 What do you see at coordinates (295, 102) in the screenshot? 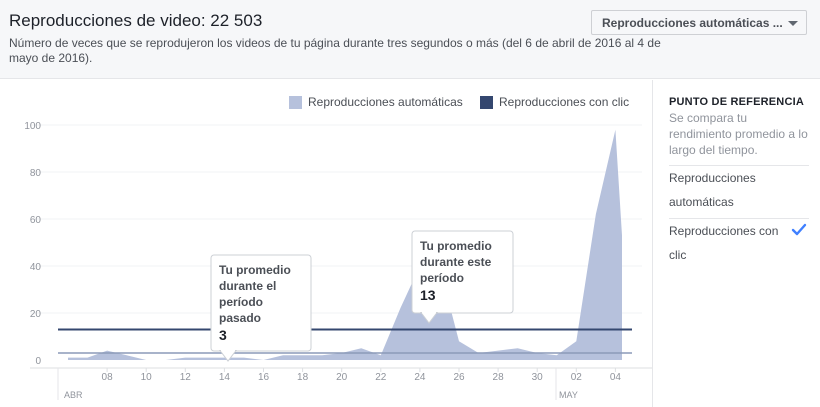
I see `legend-swatch-auto` at bounding box center [295, 102].